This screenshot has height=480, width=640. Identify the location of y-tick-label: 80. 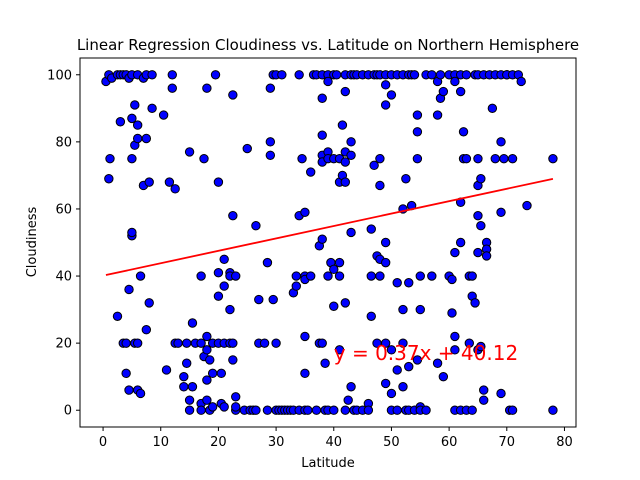
(63, 142).